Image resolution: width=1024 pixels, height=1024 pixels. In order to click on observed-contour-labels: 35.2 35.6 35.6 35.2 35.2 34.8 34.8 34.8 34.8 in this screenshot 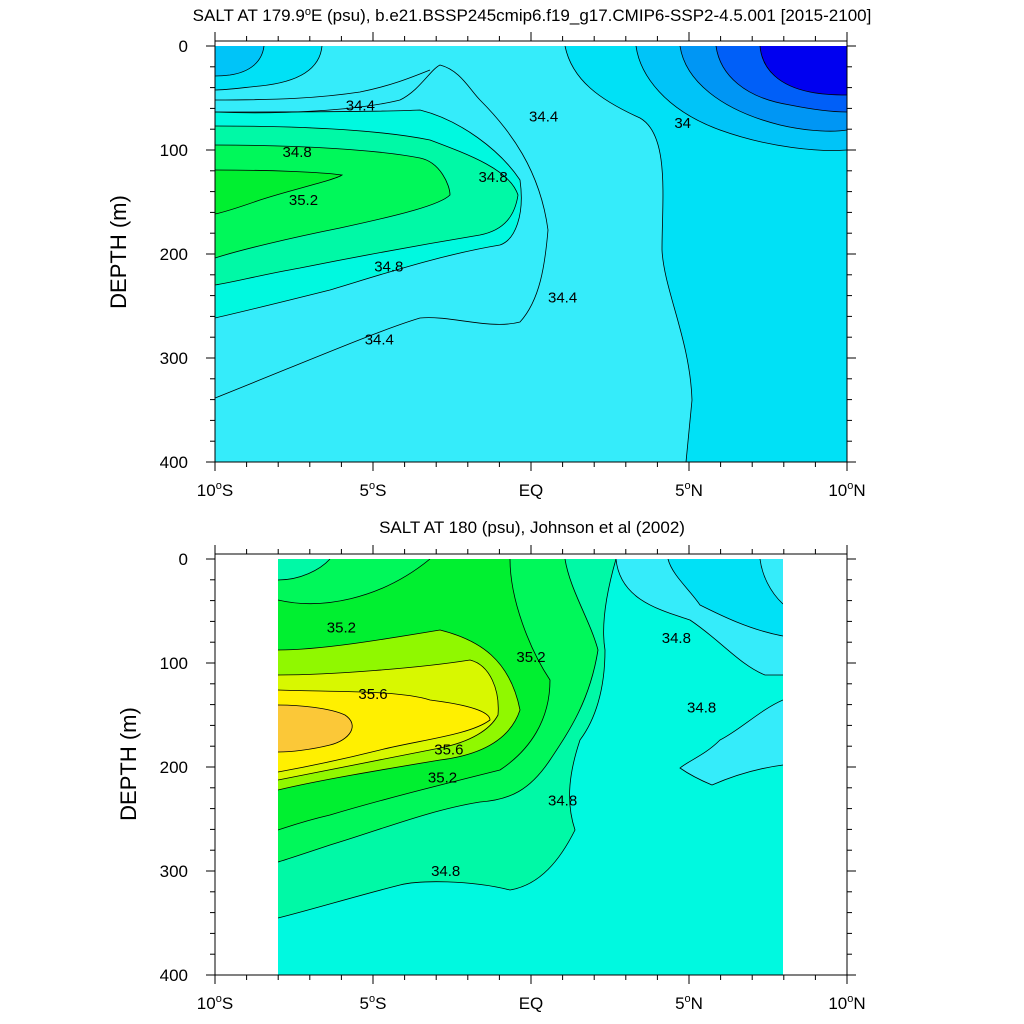, I will do `click(521, 750)`.